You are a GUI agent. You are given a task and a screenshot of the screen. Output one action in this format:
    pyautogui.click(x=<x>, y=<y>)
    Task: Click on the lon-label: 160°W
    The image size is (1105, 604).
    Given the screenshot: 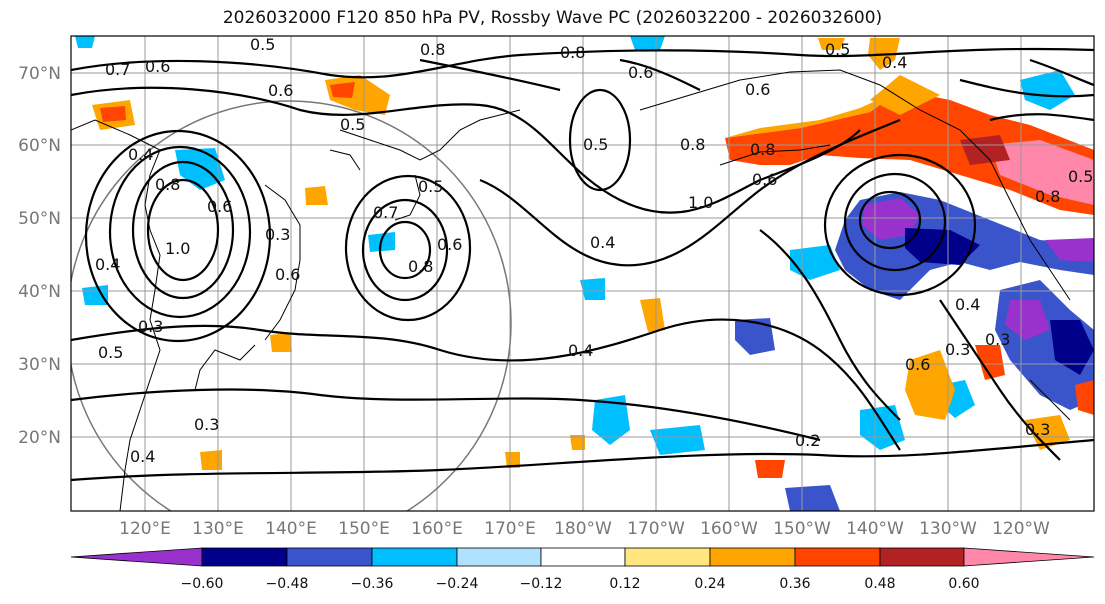 What is the action you would take?
    pyautogui.click(x=729, y=529)
    